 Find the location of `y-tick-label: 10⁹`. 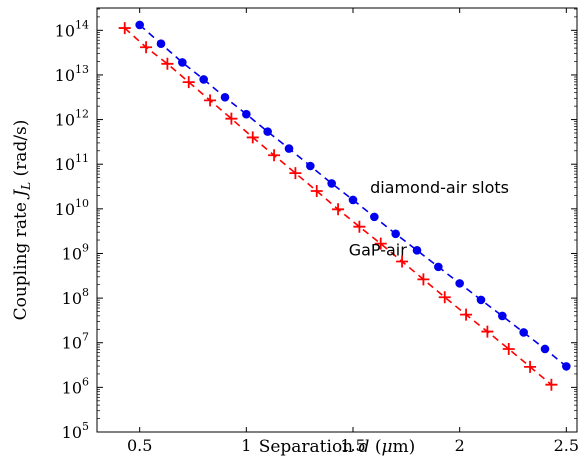

y-tick-label: 10⁹ is located at coordinates (75, 252).